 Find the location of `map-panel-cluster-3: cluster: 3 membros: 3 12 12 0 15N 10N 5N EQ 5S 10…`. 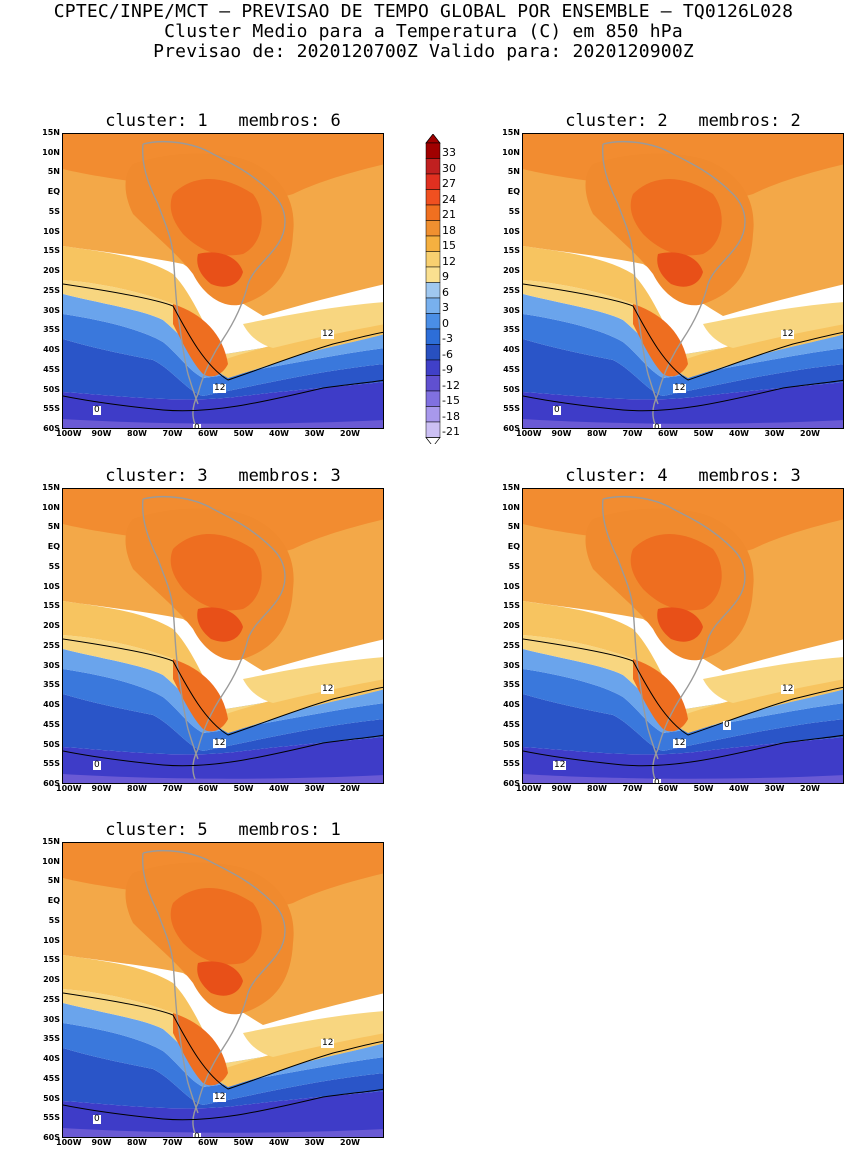

map-panel-cluster-3: cluster: 3 membros: 3 12 12 0 15N 10N 5N EQ 5S 10… is located at coordinates (192, 629).